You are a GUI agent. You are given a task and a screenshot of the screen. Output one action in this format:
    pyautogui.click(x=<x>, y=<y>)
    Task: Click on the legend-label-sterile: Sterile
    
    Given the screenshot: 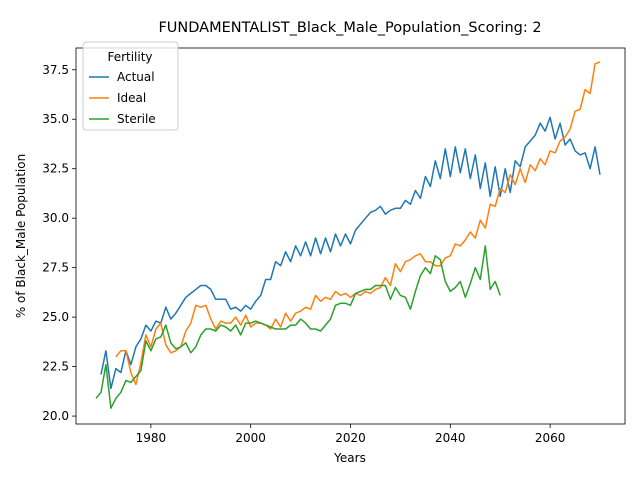 What is the action you would take?
    pyautogui.click(x=136, y=119)
    